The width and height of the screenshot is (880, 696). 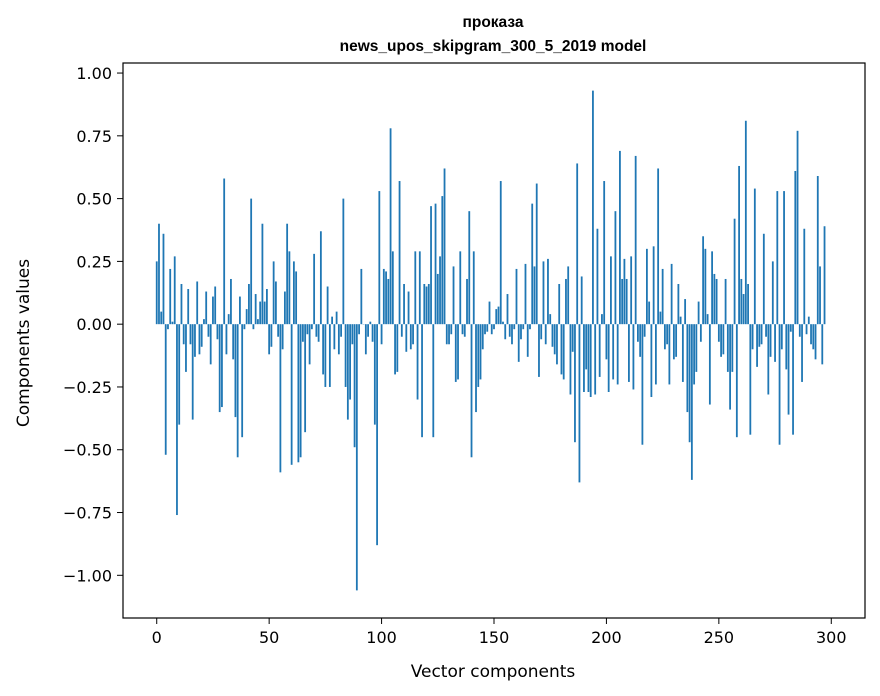 What do you see at coordinates (87, 387) in the screenshot?
I see `y-tick-label: −0.25` at bounding box center [87, 387].